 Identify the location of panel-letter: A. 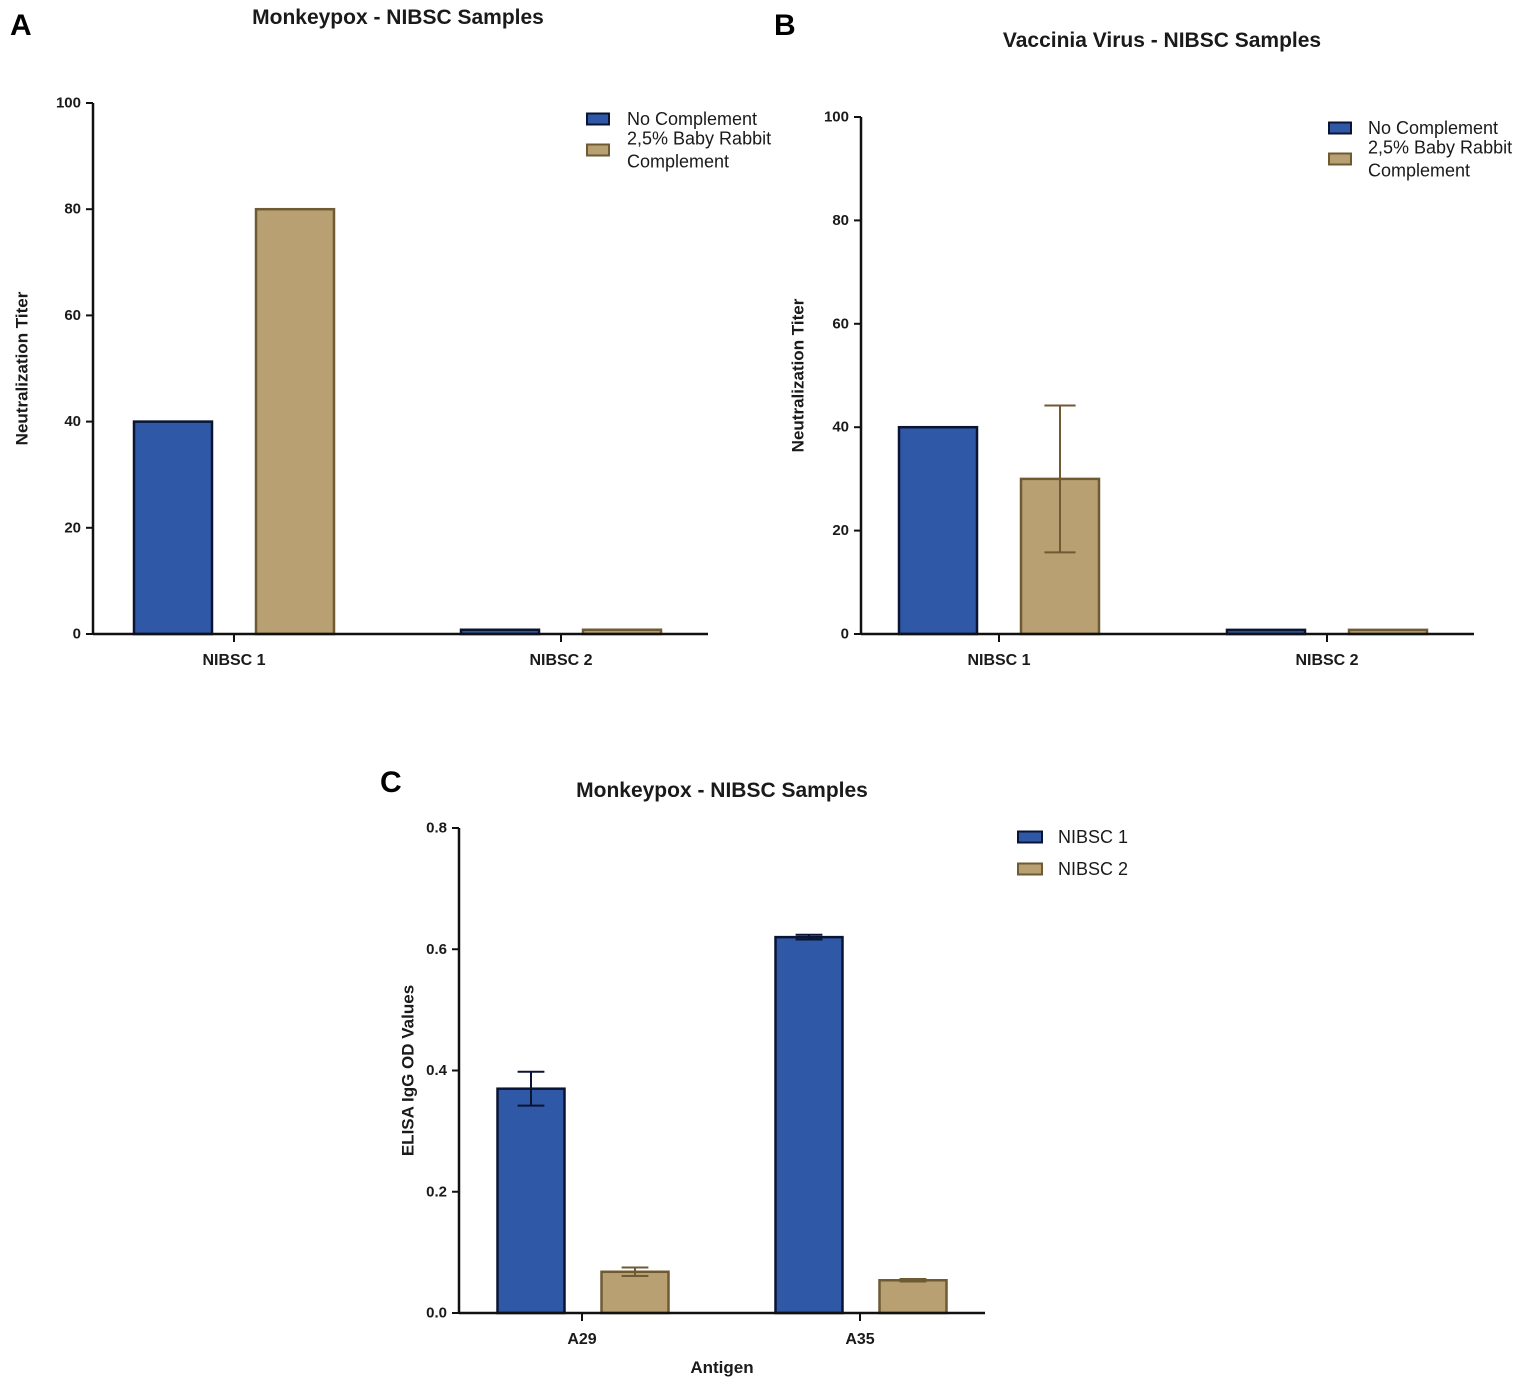
(21, 25).